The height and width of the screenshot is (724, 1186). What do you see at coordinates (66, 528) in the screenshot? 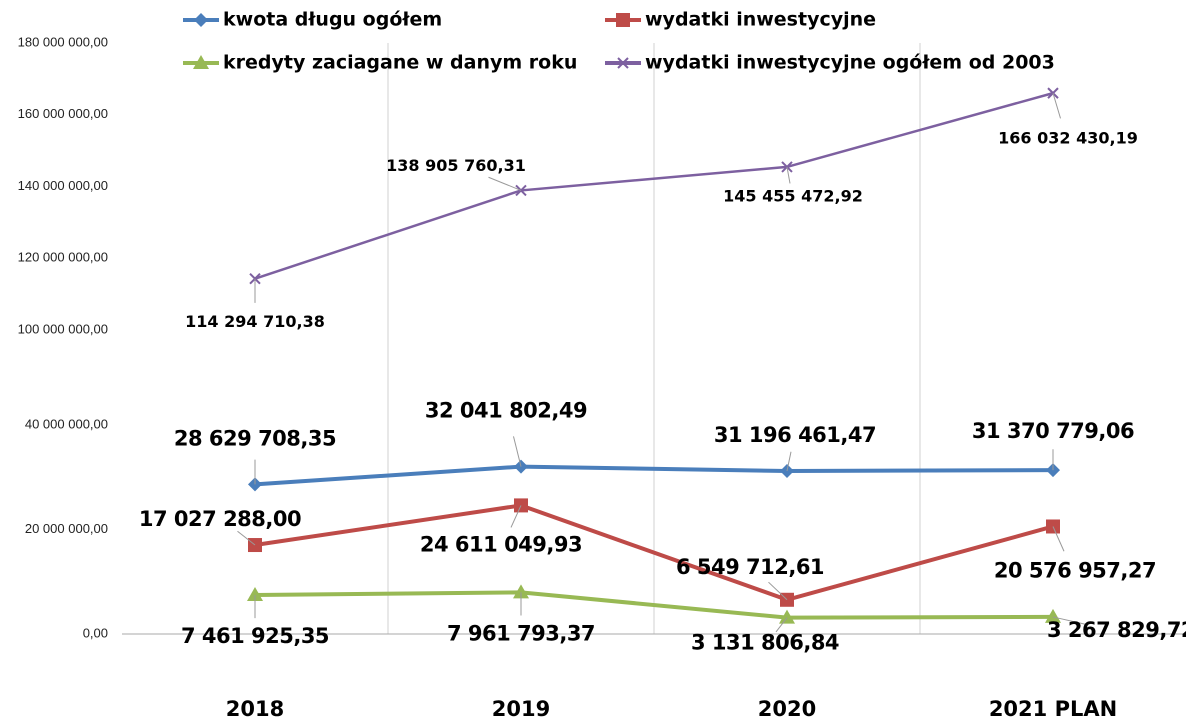
I see `y-tick-label: 20 000 000,00` at bounding box center [66, 528].